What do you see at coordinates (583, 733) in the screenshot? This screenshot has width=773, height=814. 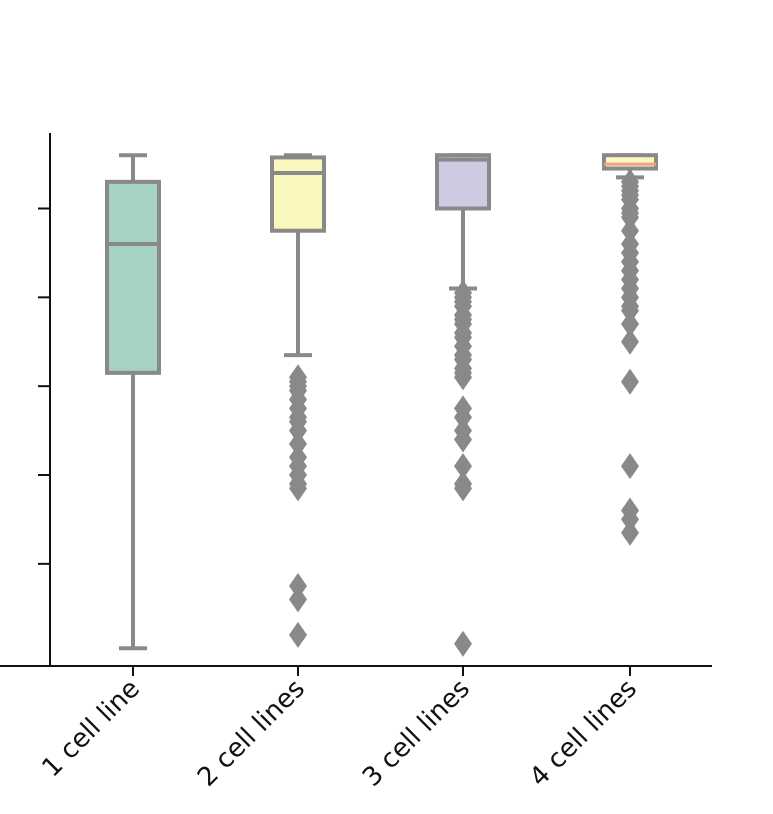 I see `x-tick-label: 4 cell lines` at bounding box center [583, 733].